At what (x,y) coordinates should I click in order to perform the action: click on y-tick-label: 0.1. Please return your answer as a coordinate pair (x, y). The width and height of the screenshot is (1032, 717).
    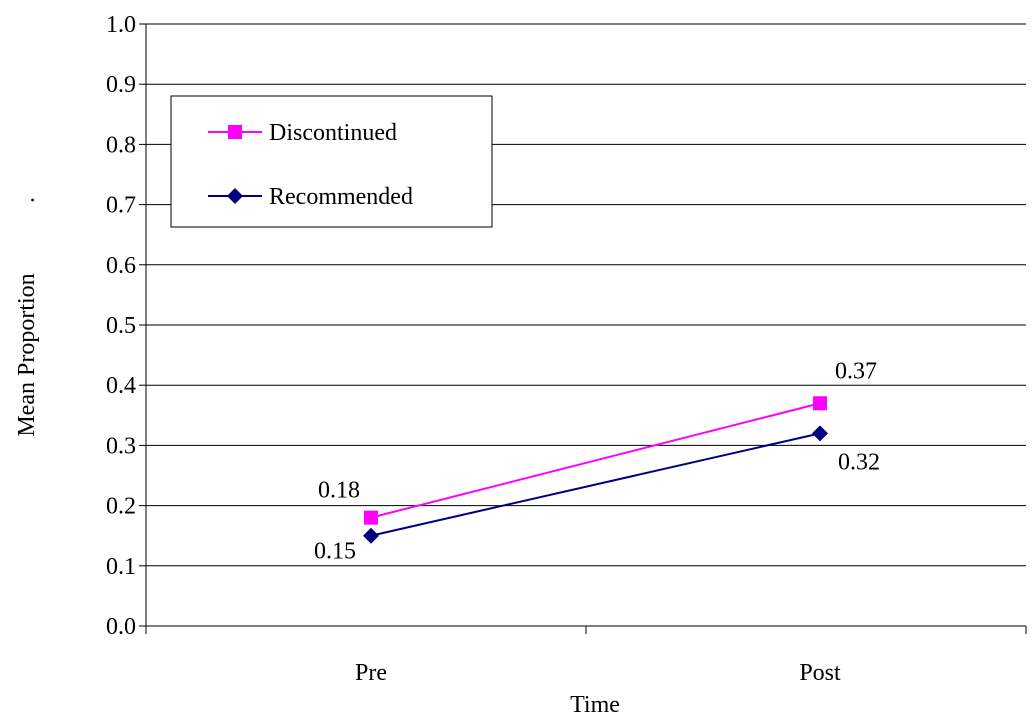
    Looking at the image, I should click on (121, 567).